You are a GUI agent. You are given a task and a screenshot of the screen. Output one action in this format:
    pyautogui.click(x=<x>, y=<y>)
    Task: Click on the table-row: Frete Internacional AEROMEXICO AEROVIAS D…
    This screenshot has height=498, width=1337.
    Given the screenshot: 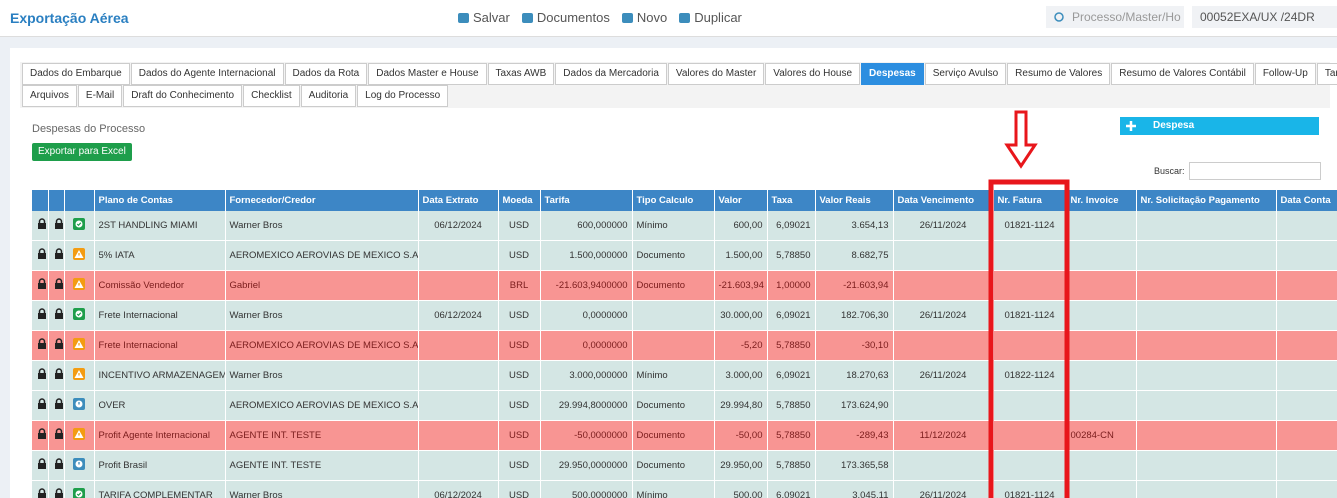 What is the action you would take?
    pyautogui.click(x=684, y=345)
    